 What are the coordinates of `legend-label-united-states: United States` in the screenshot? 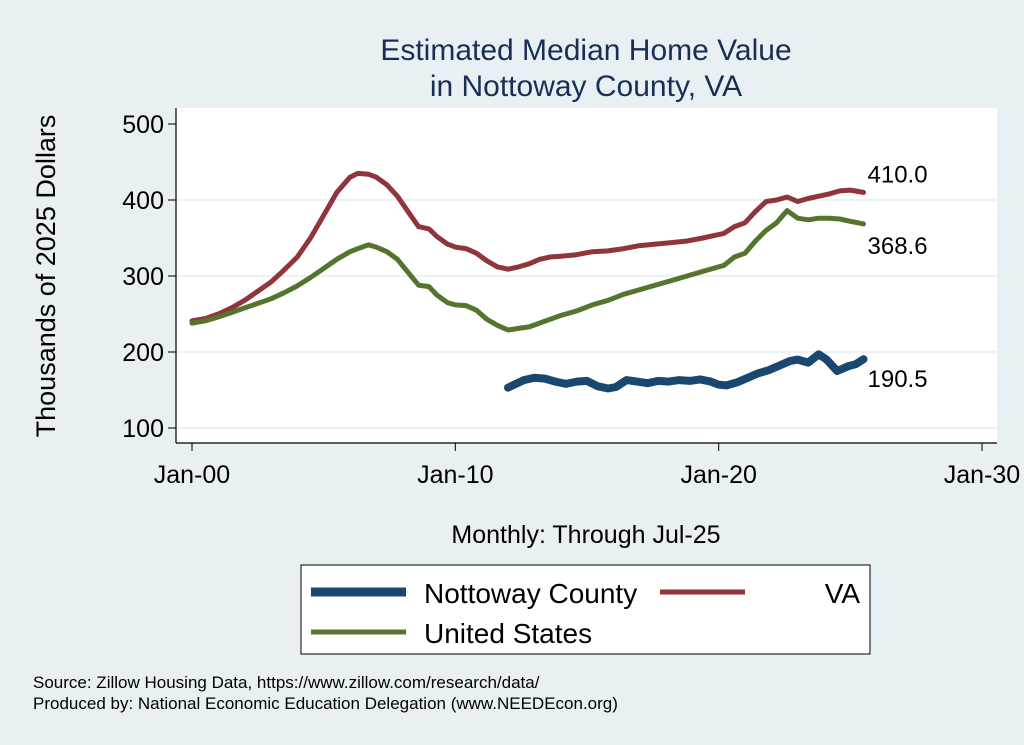 It's located at (508, 633).